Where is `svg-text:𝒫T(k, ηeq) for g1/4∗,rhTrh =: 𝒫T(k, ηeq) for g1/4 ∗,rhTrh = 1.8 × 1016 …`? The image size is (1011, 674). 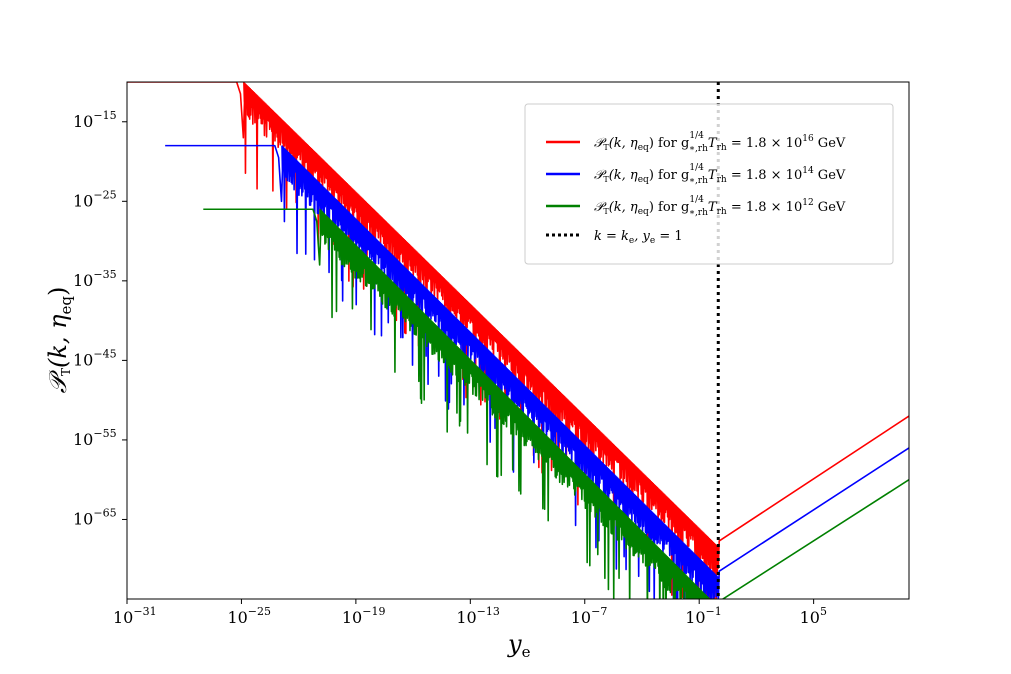
svg-text:𝒫T(k, ηeq) for g1/4∗,rhTrh =: 𝒫T(k, ηeq) for g1/4 ∗,rhTrh = 1.8 × 1016 … is located at coordinates (720, 142).